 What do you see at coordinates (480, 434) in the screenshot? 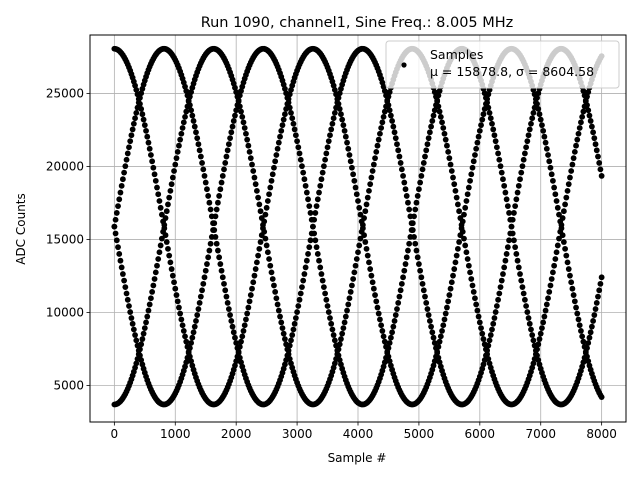
I see `x-tick-label: 6000` at bounding box center [480, 434].